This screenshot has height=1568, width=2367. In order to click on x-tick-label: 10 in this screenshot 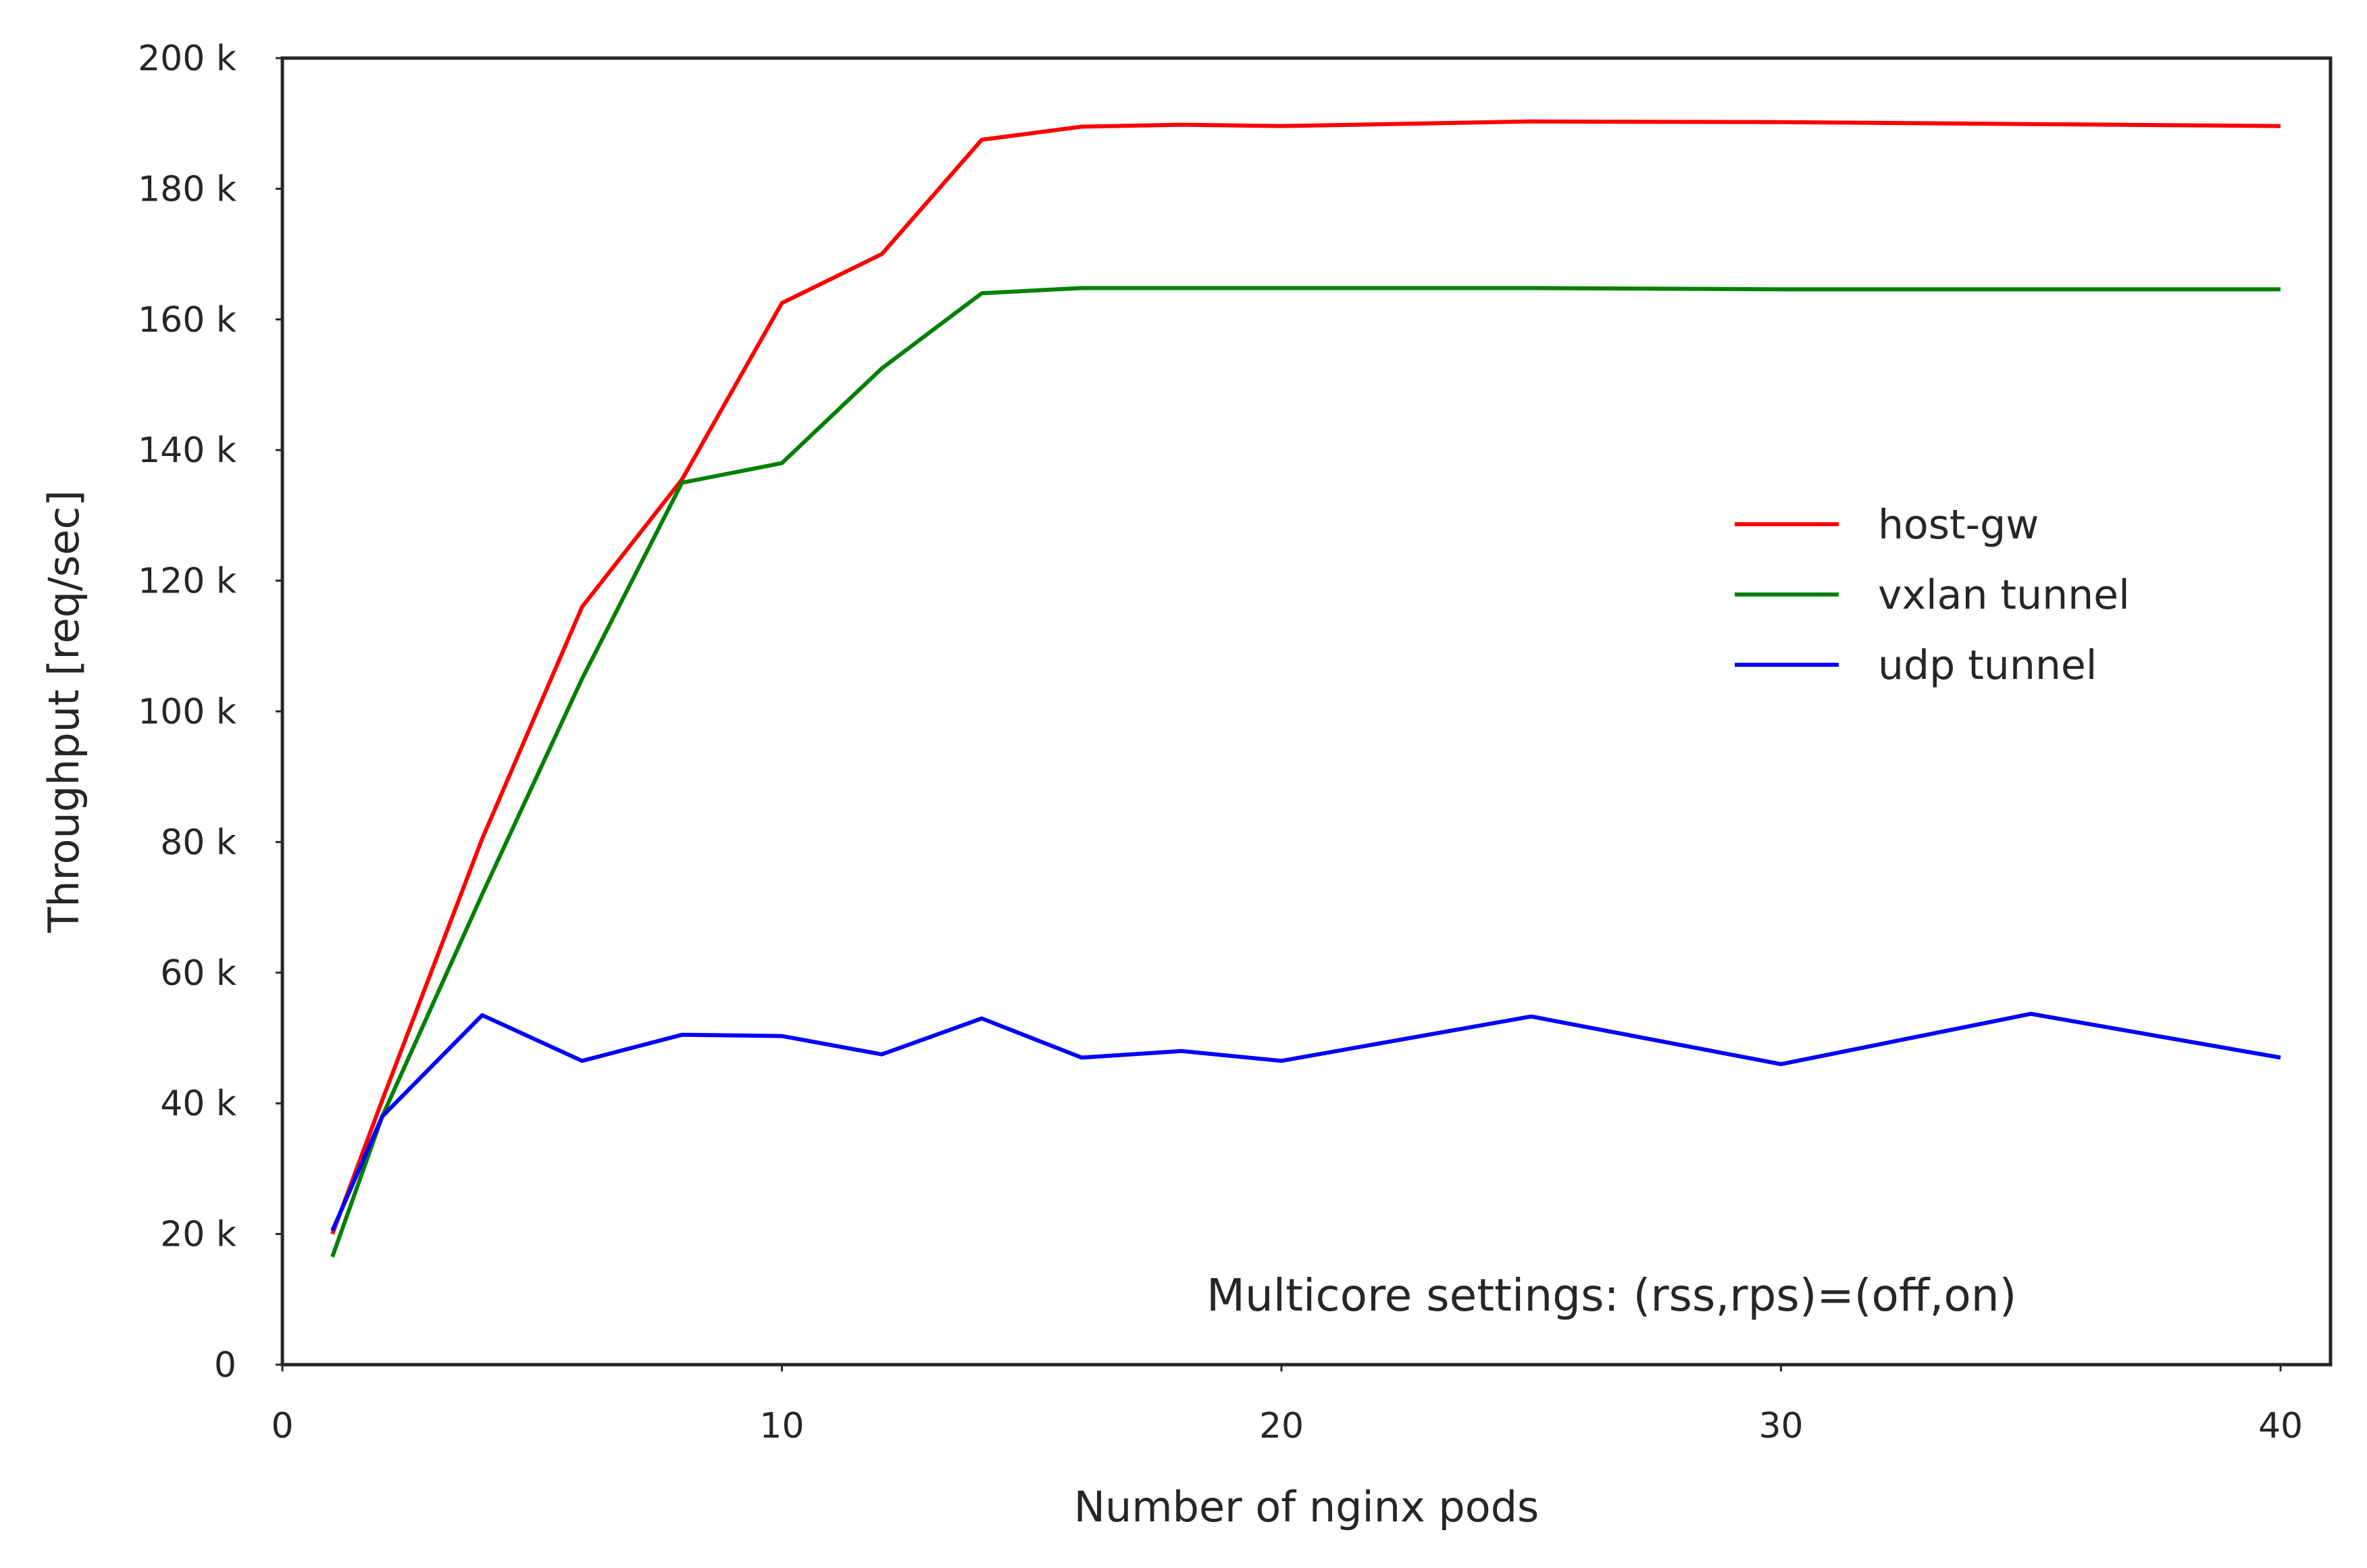, I will do `click(781, 1426)`.